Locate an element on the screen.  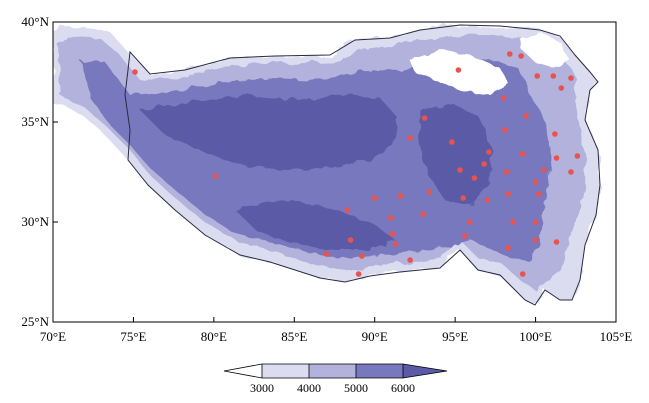
x-tick-label: 85°E is located at coordinates (294, 336).